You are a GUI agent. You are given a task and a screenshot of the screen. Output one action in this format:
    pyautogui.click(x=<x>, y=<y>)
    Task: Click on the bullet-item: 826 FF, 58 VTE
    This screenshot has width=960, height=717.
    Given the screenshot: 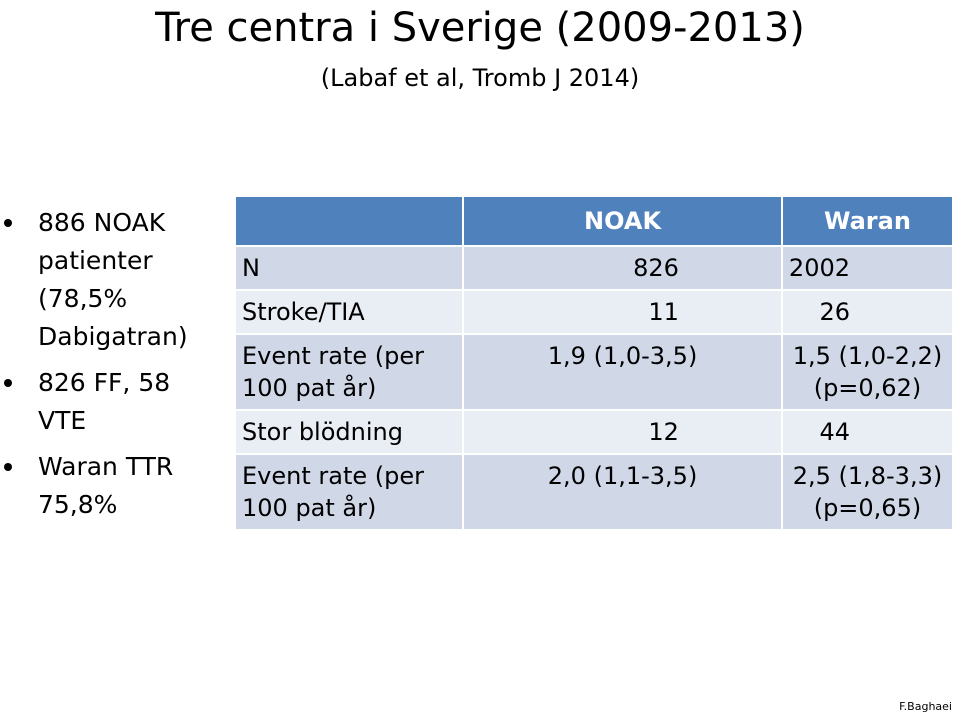 What is the action you would take?
    pyautogui.click(x=112, y=402)
    